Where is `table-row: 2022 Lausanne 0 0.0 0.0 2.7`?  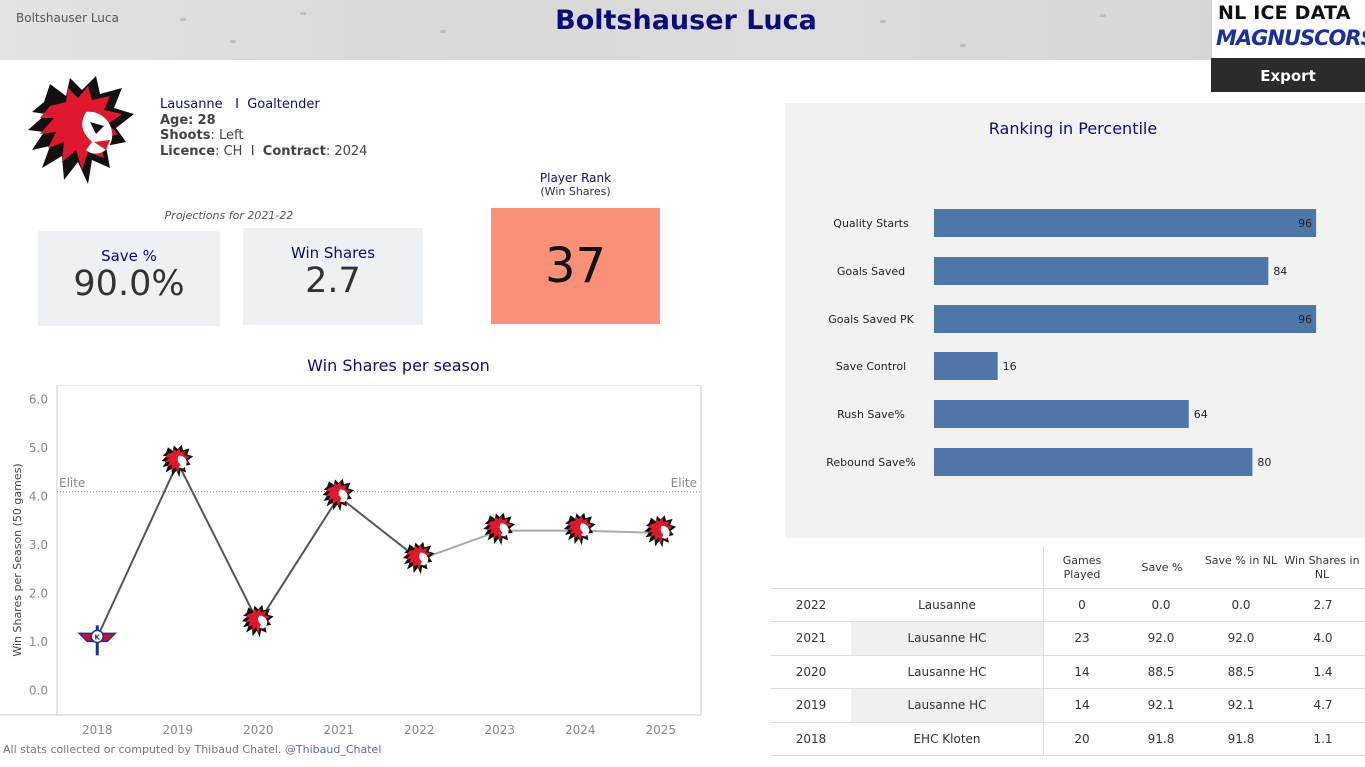
table-row: 2022 Lausanne 0 0.0 0.0 2.7 is located at coordinates (1068, 605).